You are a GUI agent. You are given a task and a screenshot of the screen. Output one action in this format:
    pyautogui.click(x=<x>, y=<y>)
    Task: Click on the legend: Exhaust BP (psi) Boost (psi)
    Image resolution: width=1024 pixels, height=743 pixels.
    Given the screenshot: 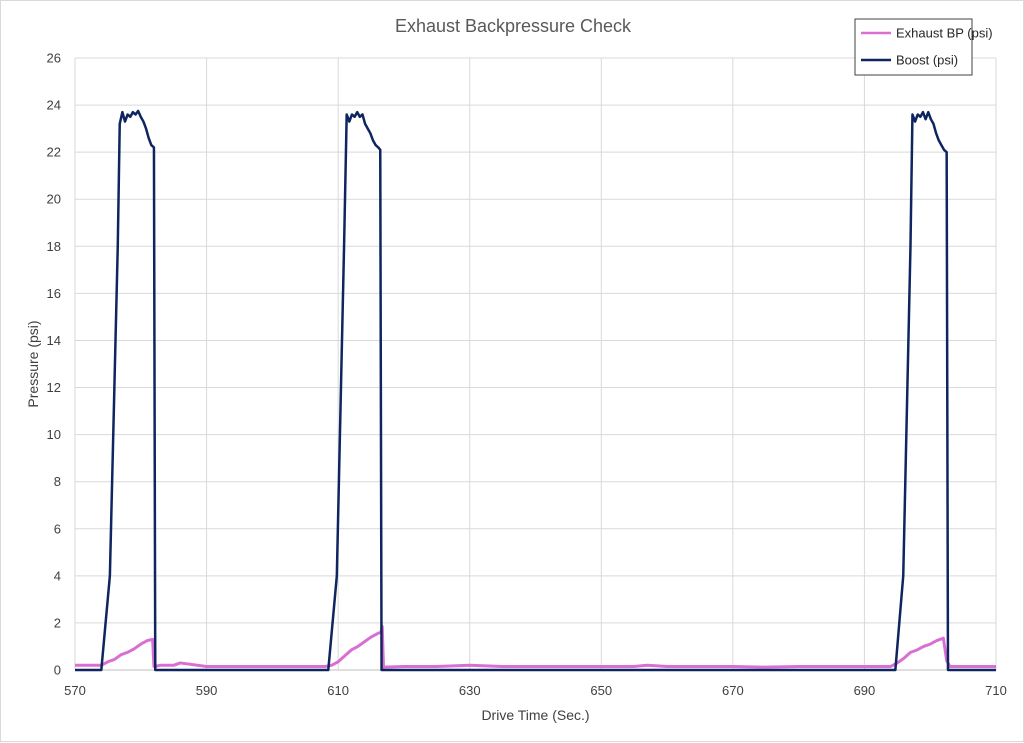 What is the action you would take?
    pyautogui.click(x=923, y=47)
    